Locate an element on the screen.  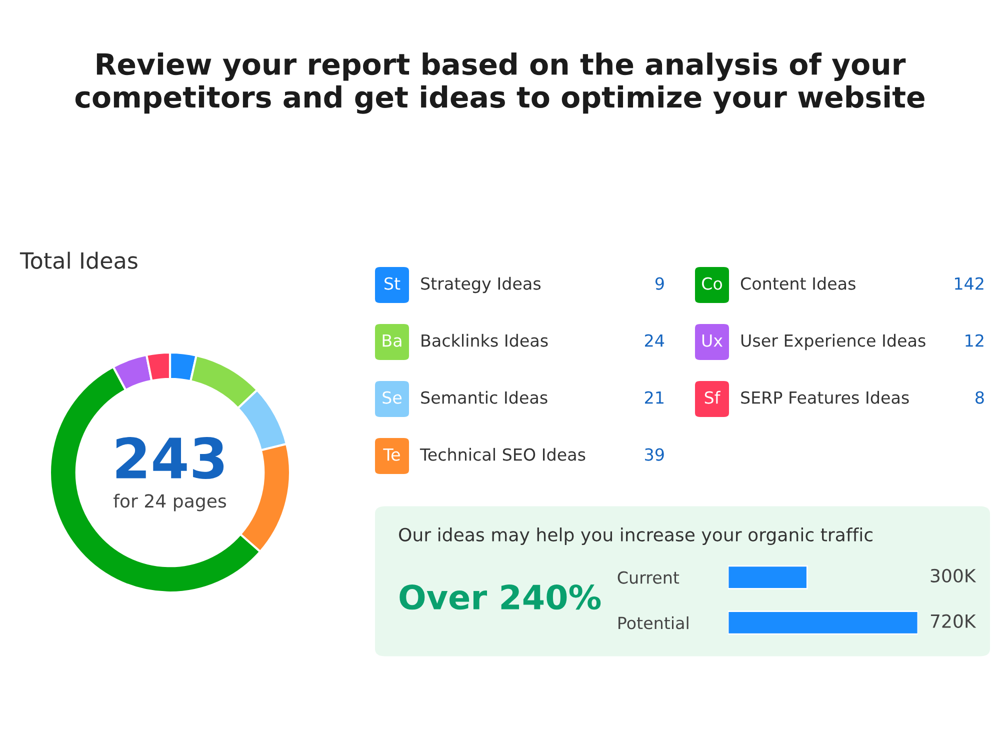
data-label: 720K is located at coordinates (953, 621).